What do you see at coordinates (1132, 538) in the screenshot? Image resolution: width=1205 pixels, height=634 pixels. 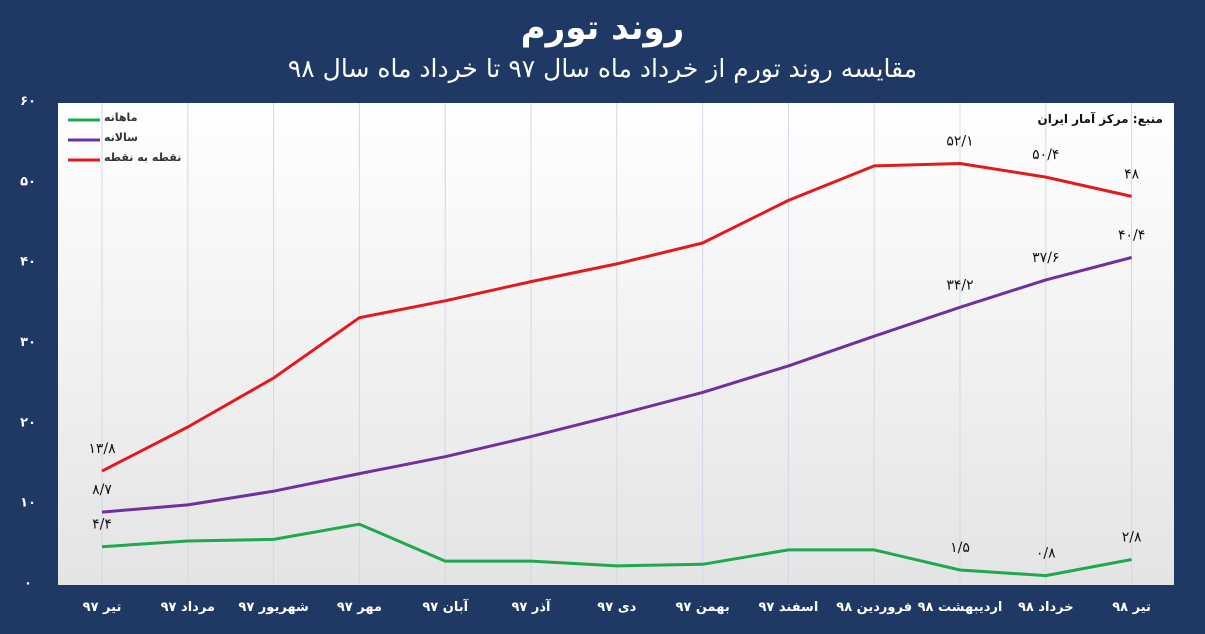 I see `data-label: ۲/۸` at bounding box center [1132, 538].